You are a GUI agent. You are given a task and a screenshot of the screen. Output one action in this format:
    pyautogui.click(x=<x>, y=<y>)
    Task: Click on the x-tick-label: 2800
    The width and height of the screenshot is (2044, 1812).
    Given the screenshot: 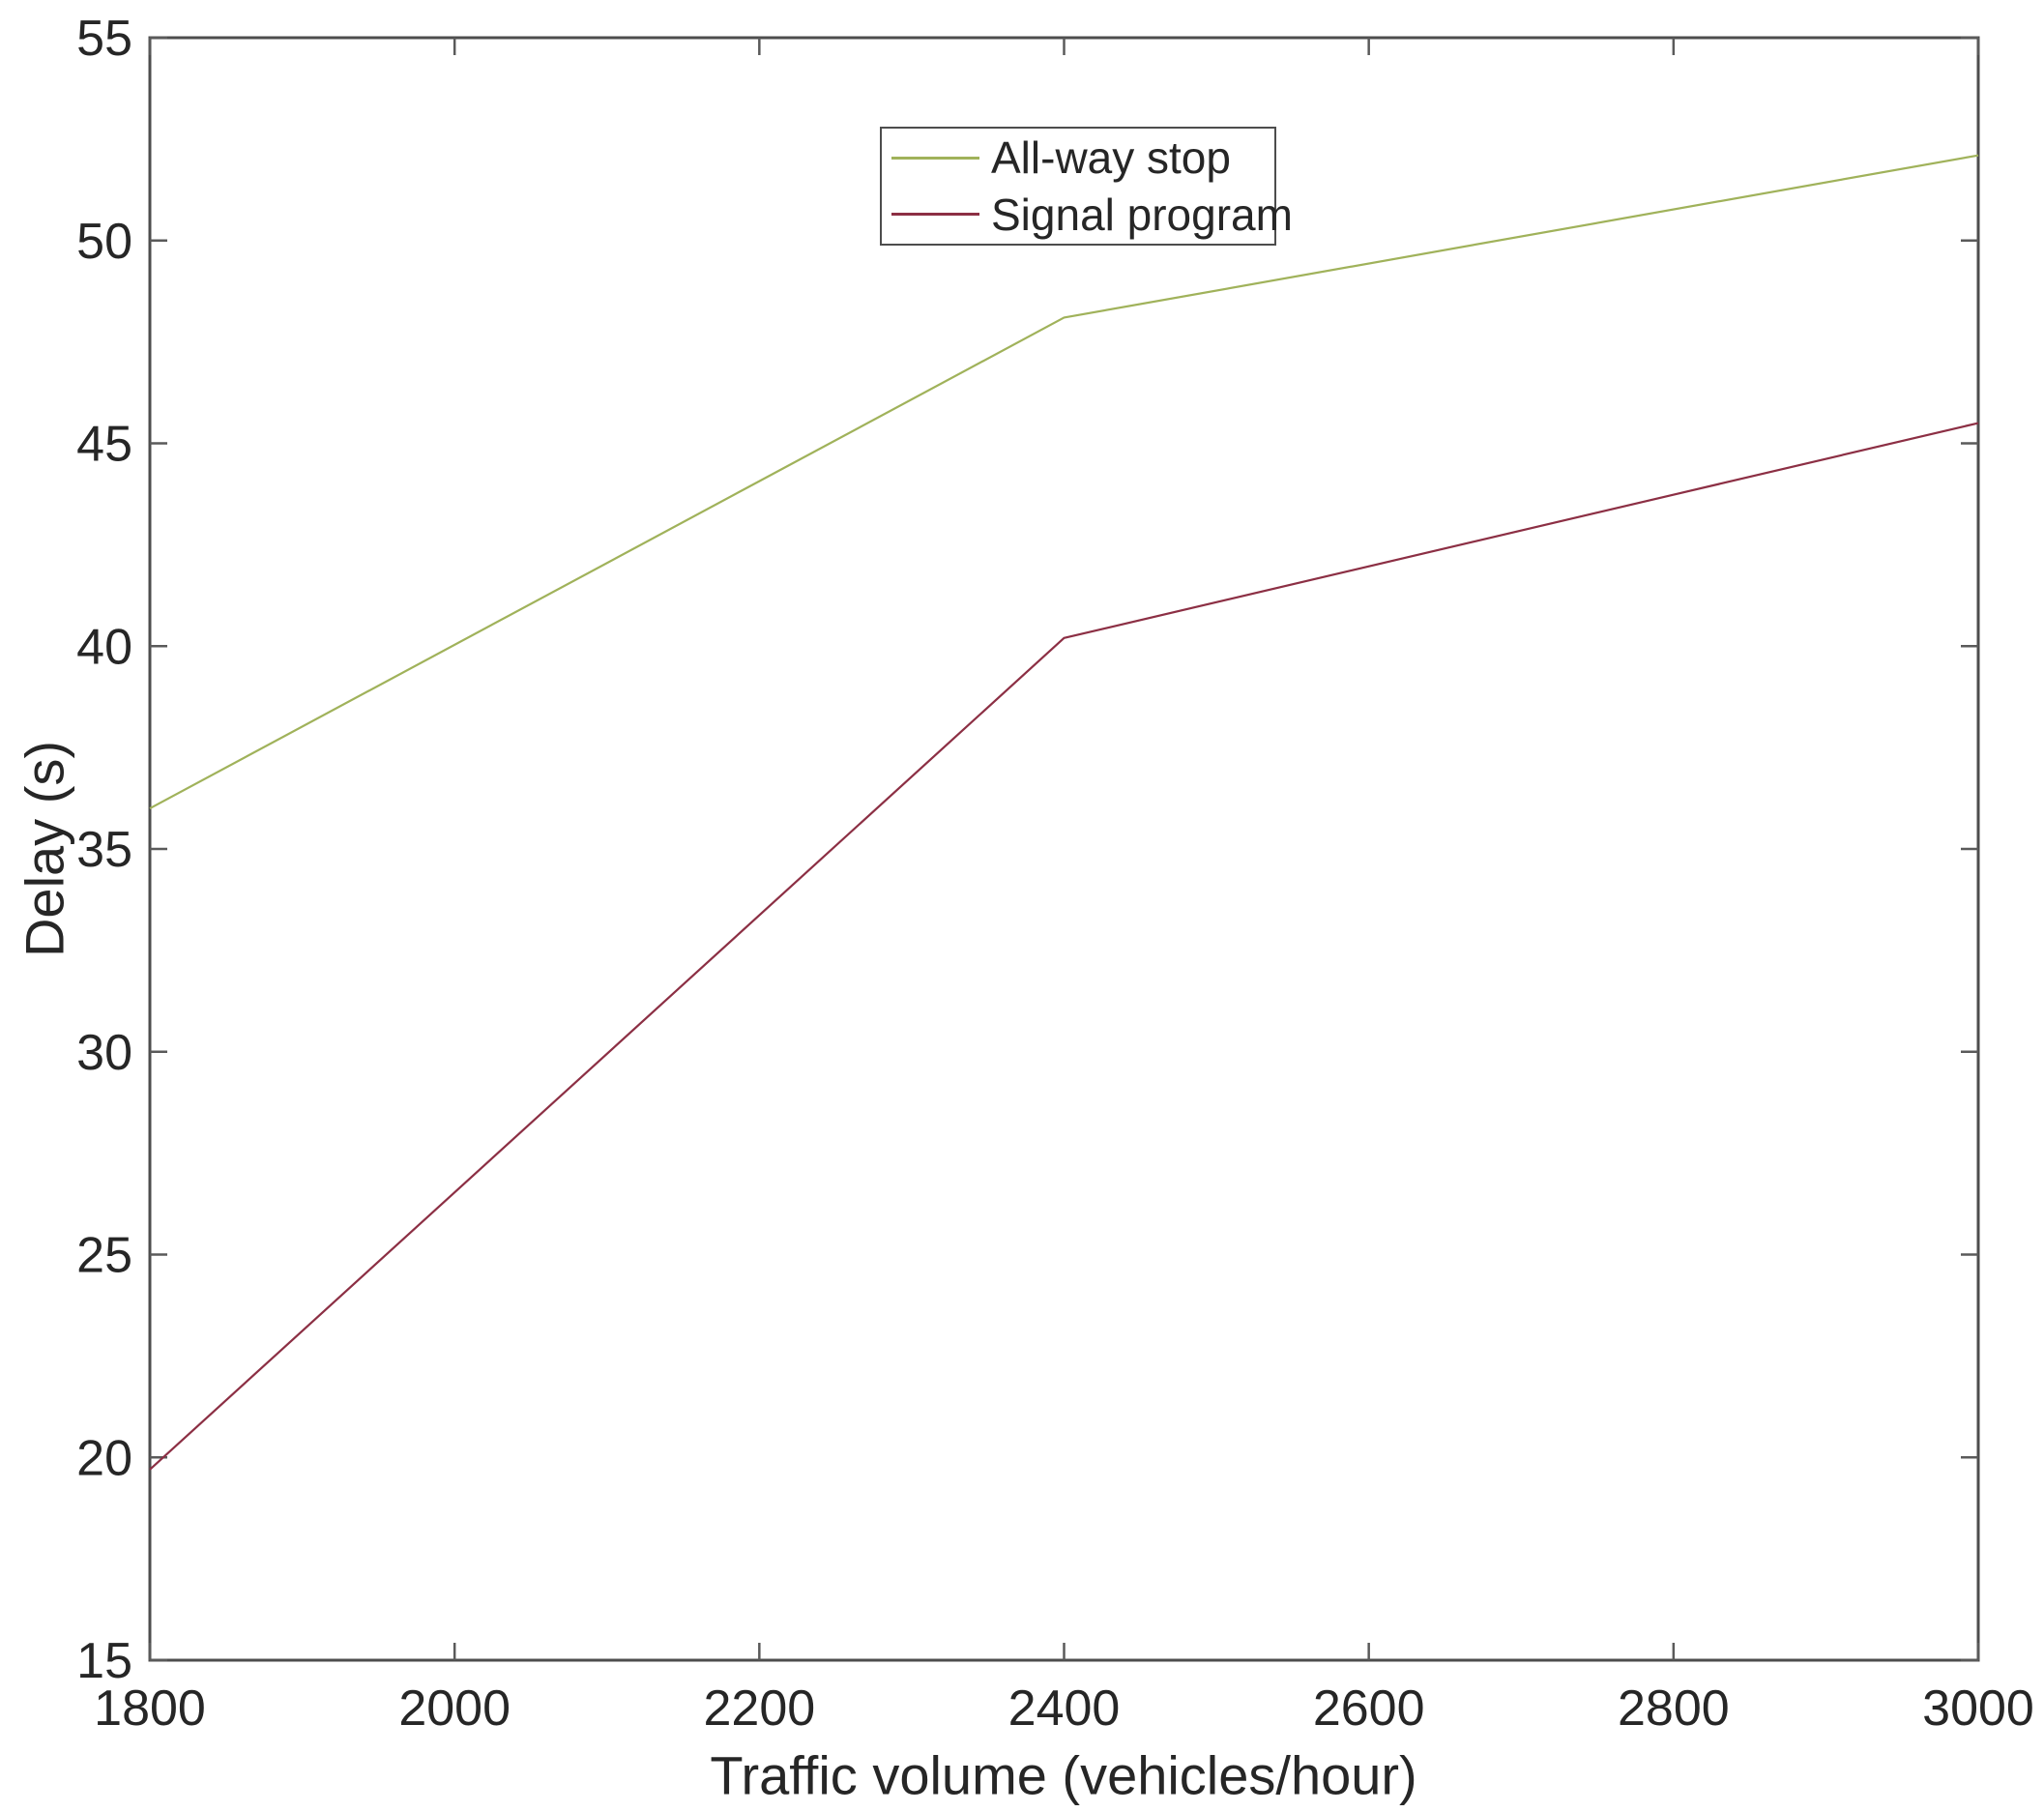 What is the action you would take?
    pyautogui.click(x=1674, y=1709)
    